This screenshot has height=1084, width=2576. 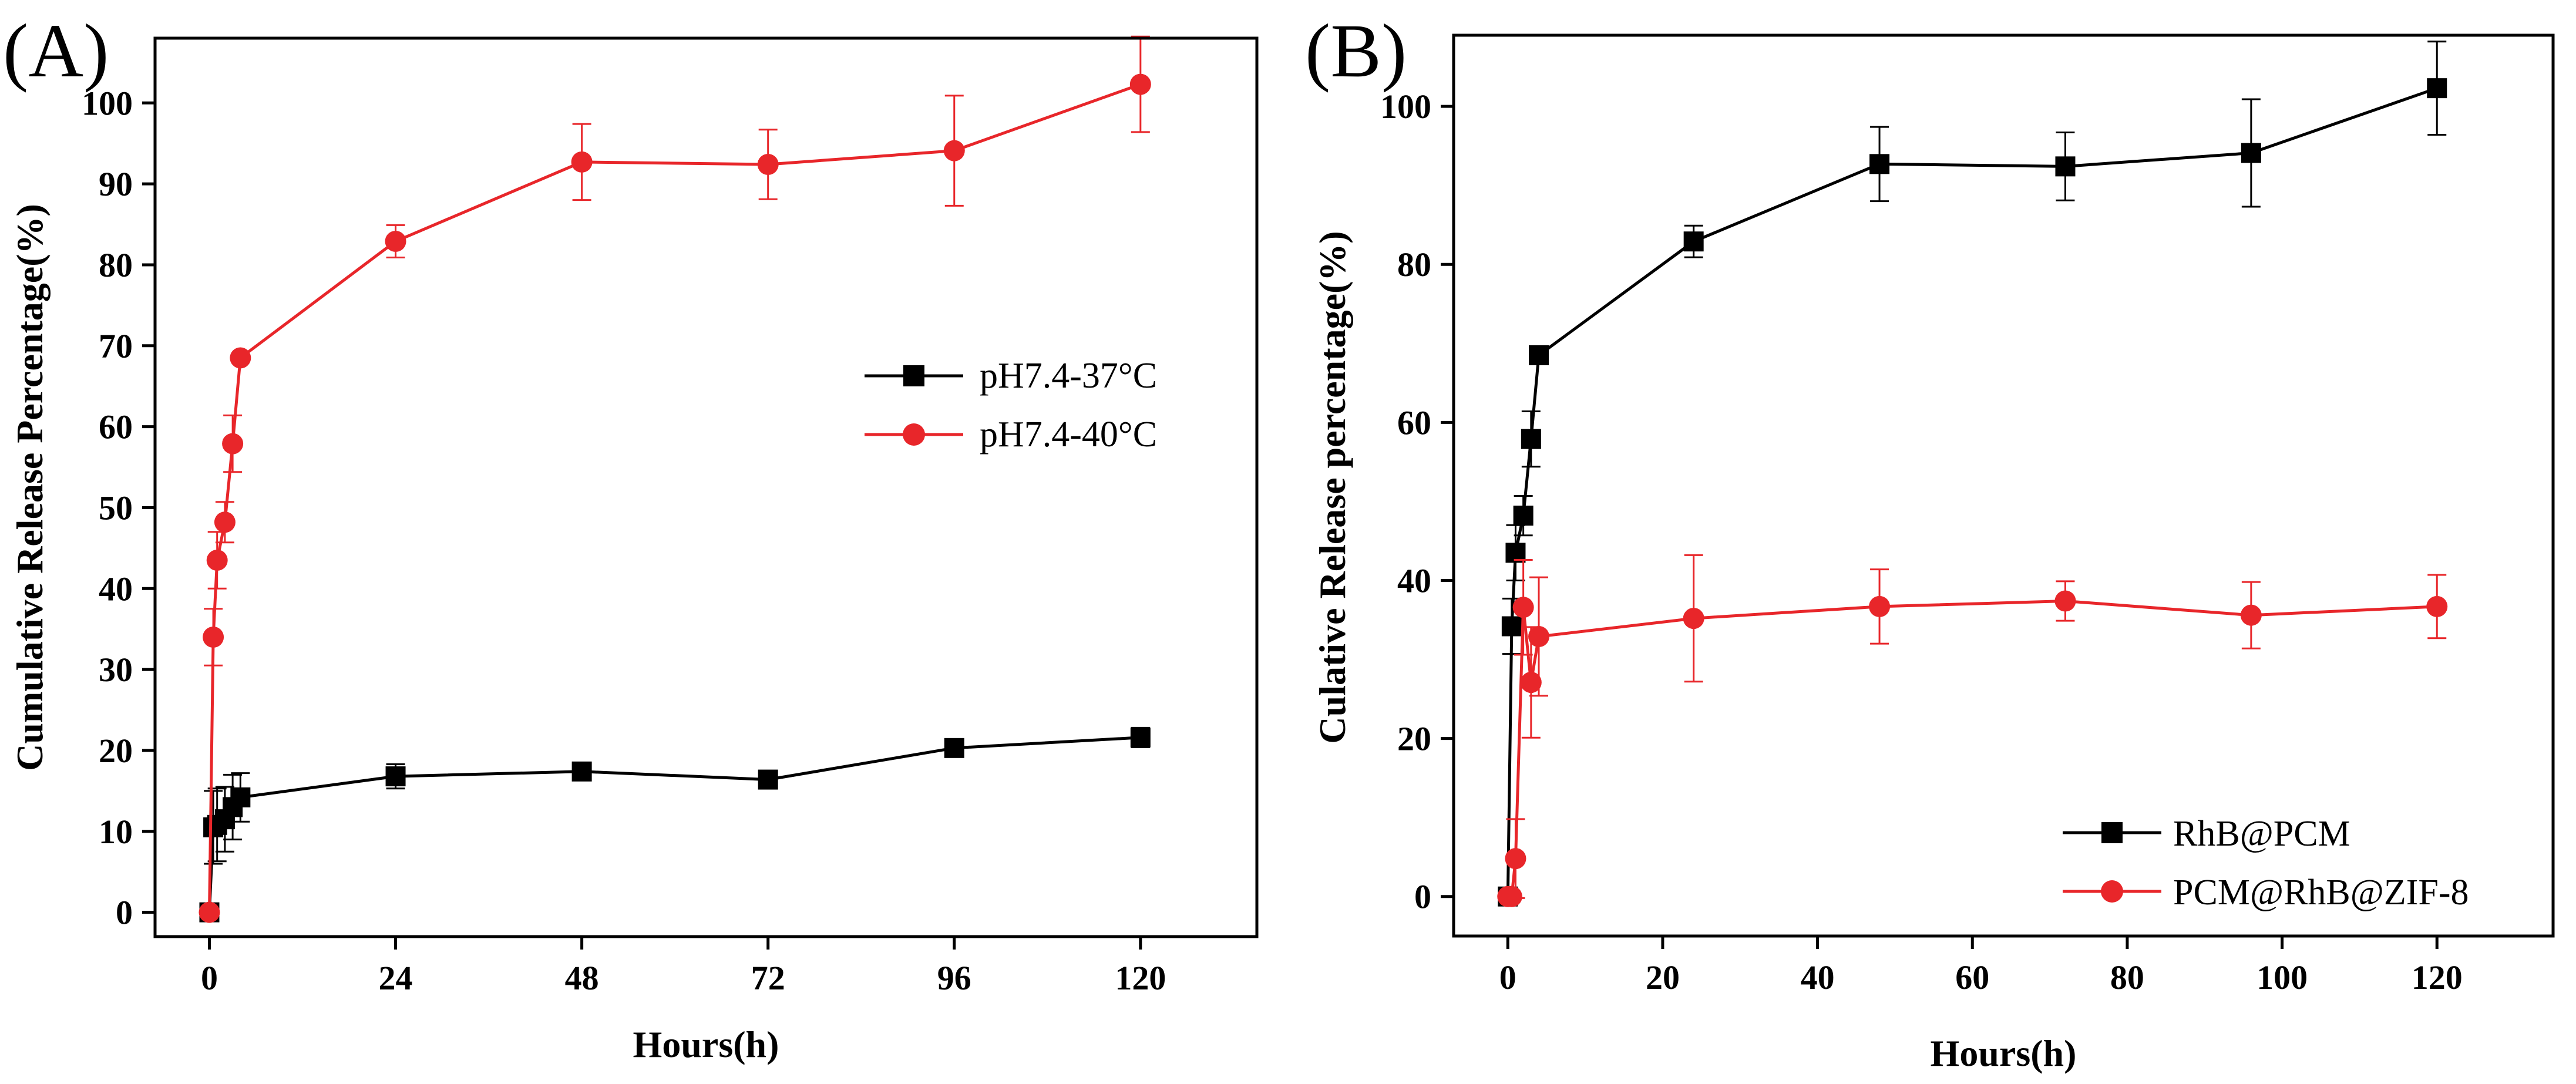 I want to click on legend-label: RhB@PCM, so click(x=2261, y=834).